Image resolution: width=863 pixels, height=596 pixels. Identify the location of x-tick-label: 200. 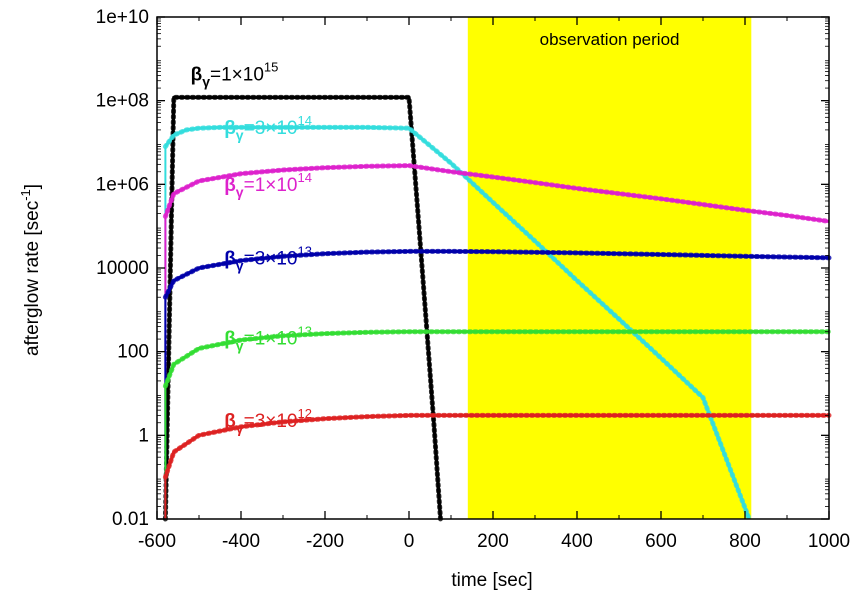
(493, 541).